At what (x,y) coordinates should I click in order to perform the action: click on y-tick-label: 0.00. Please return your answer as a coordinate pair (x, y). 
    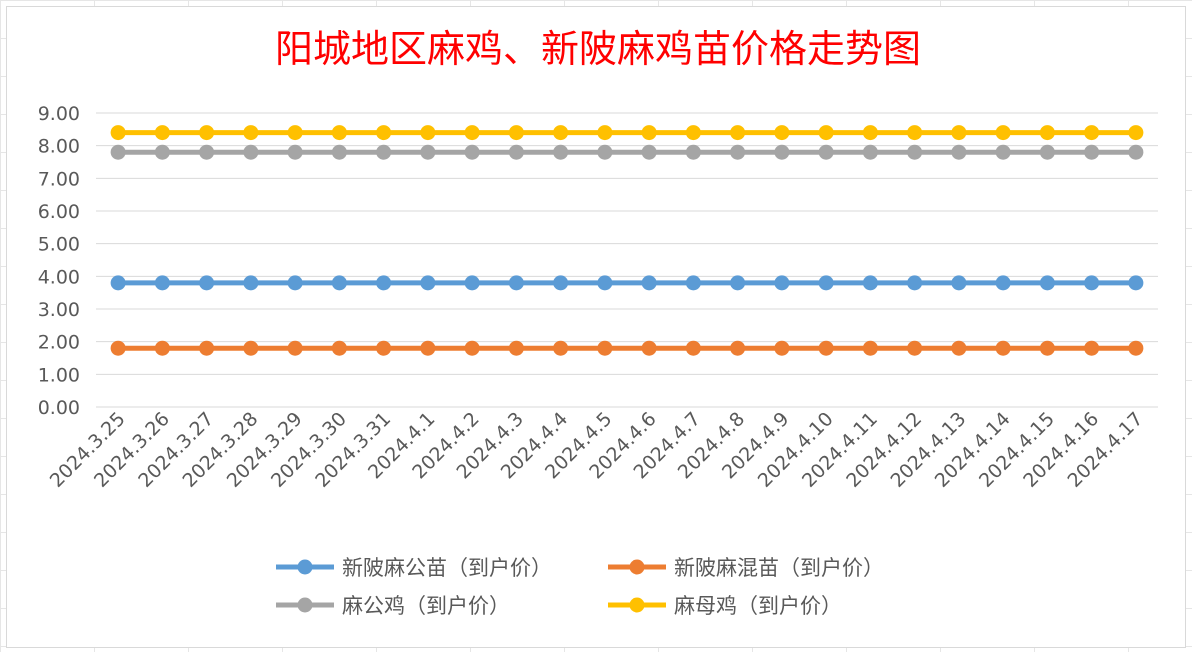
    Looking at the image, I should click on (59, 408).